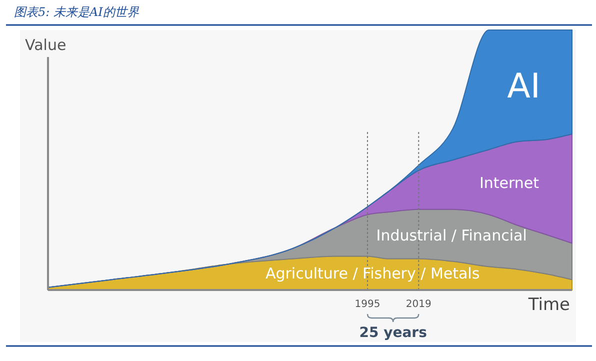  What do you see at coordinates (393, 333) in the screenshot?
I see `text: 25 years` at bounding box center [393, 333].